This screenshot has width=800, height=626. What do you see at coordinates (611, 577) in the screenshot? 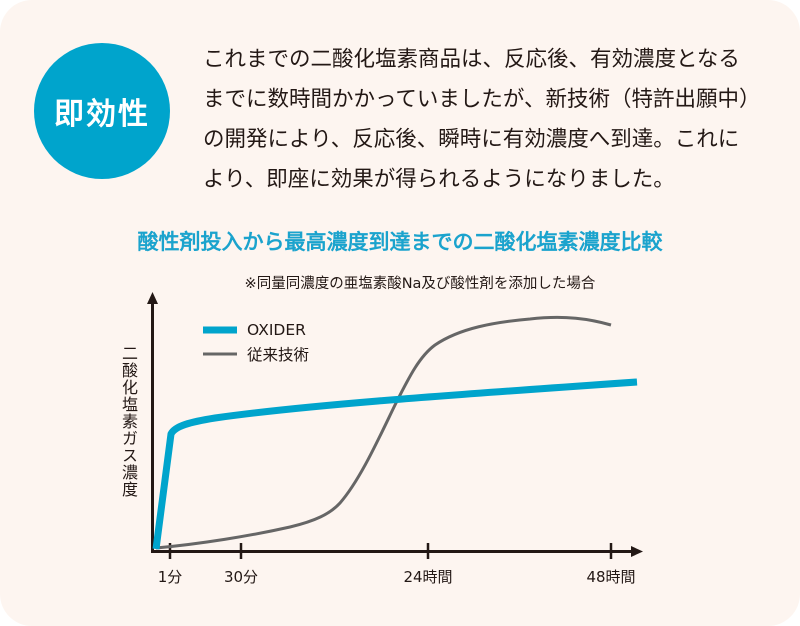
I see `x-tick-label: 48時間` at bounding box center [611, 577].